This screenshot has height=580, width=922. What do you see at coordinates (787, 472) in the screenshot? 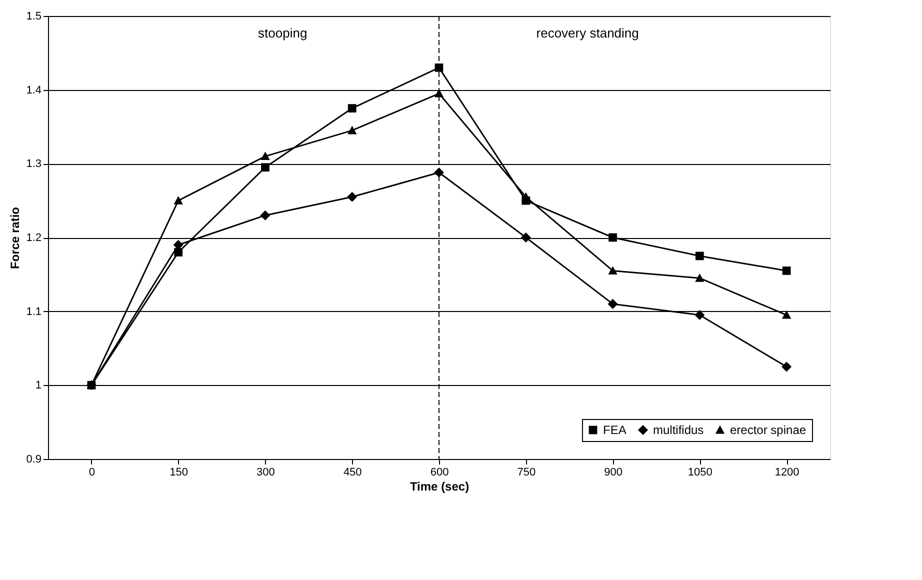
I see `x-tick-label: 1200` at bounding box center [787, 472].